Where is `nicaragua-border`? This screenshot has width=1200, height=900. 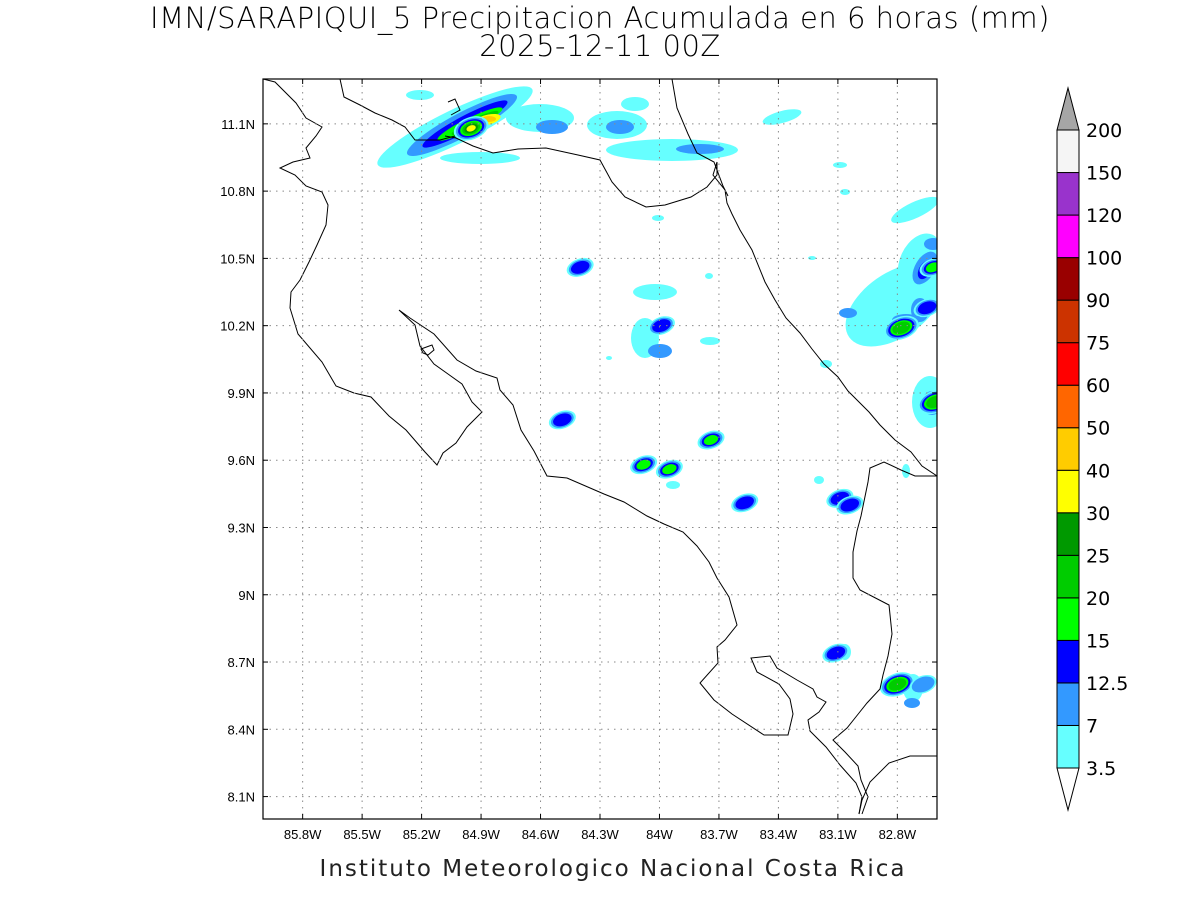 nicaragua-border is located at coordinates (581, 171).